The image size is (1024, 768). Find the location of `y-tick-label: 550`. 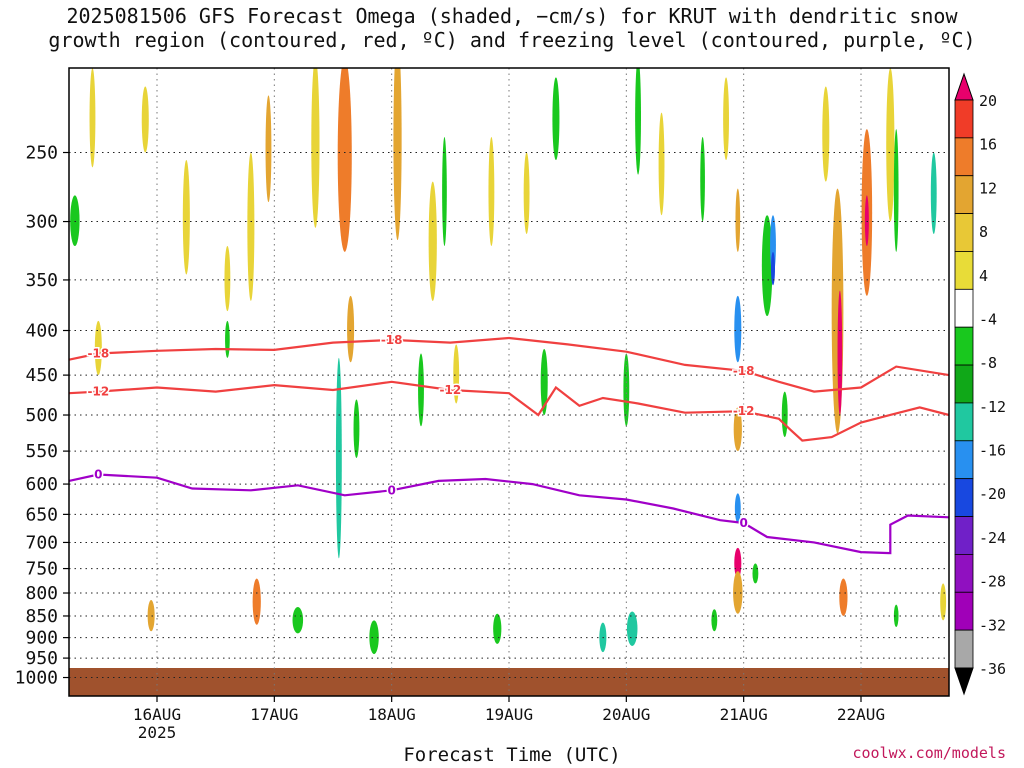

y-tick-label: 550 is located at coordinates (41, 451).